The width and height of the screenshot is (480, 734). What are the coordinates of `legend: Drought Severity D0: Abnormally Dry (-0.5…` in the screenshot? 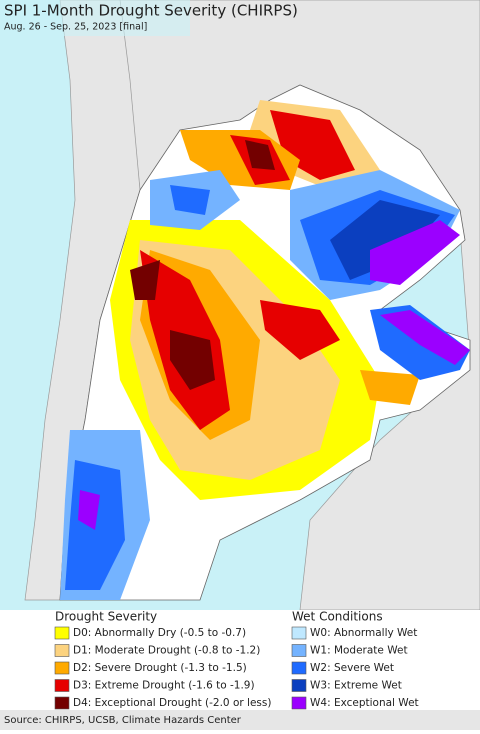 It's located at (236, 660).